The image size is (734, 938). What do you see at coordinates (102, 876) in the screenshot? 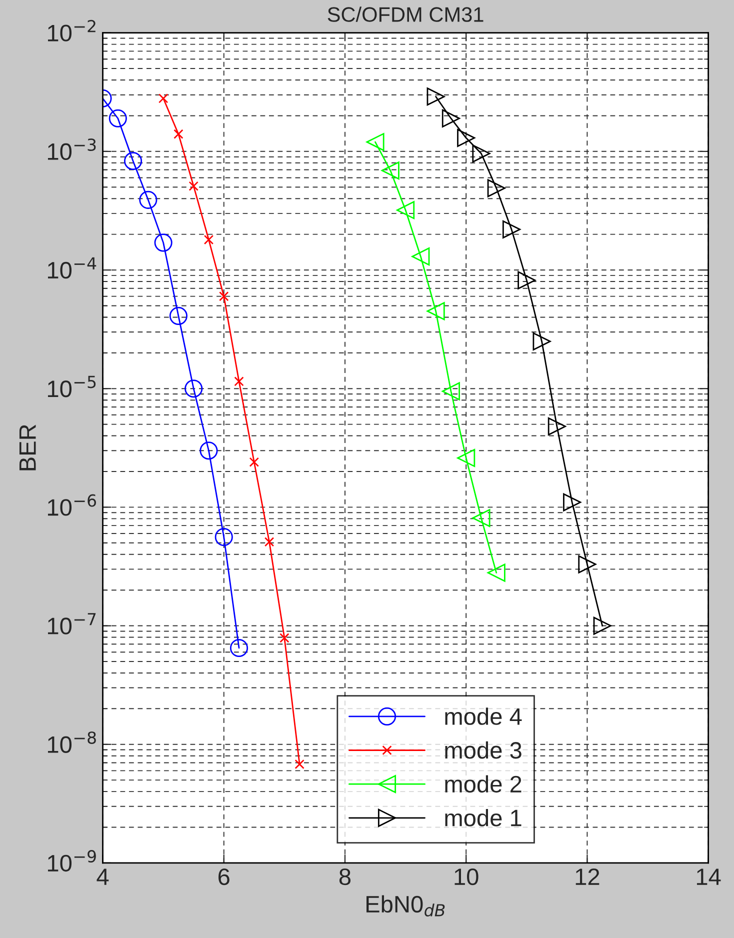
I see `x-tick-label: 4` at bounding box center [102, 876].